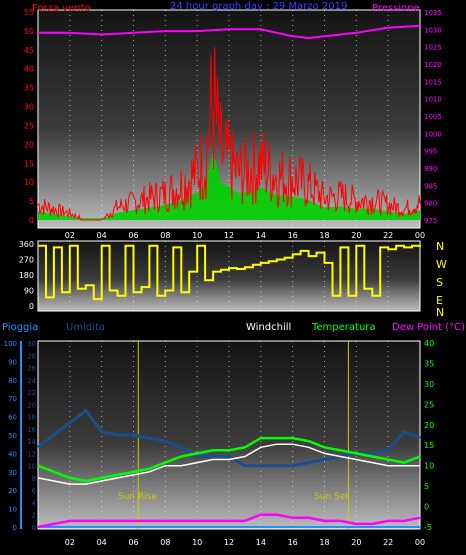 The width and height of the screenshot is (466, 555). What do you see at coordinates (396, 8) in the screenshot?
I see `pressure-axis-title: Pressione` at bounding box center [396, 8].